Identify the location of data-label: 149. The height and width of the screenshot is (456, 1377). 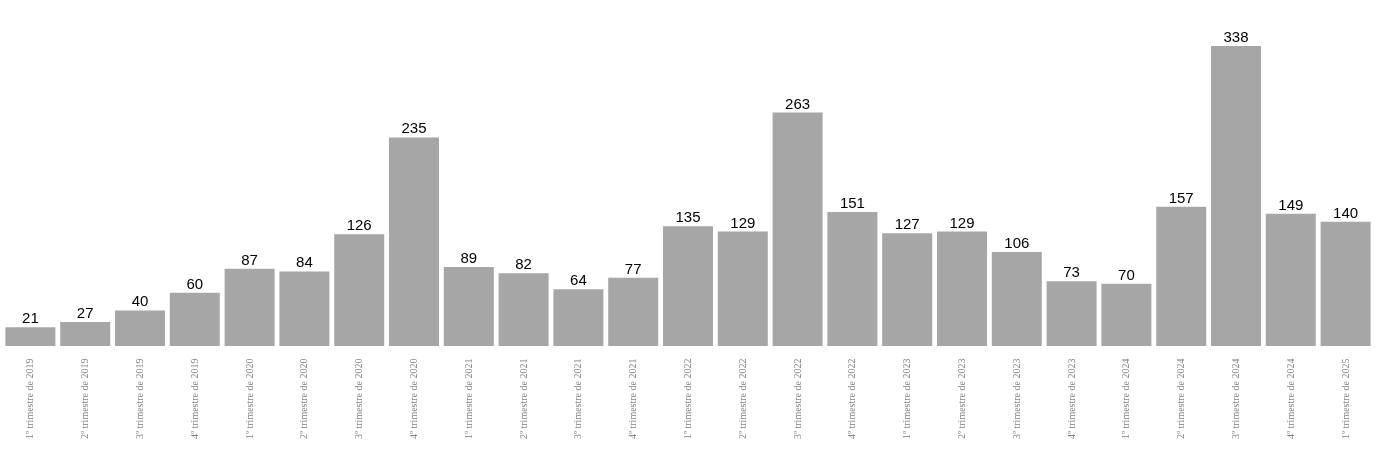
(1291, 204).